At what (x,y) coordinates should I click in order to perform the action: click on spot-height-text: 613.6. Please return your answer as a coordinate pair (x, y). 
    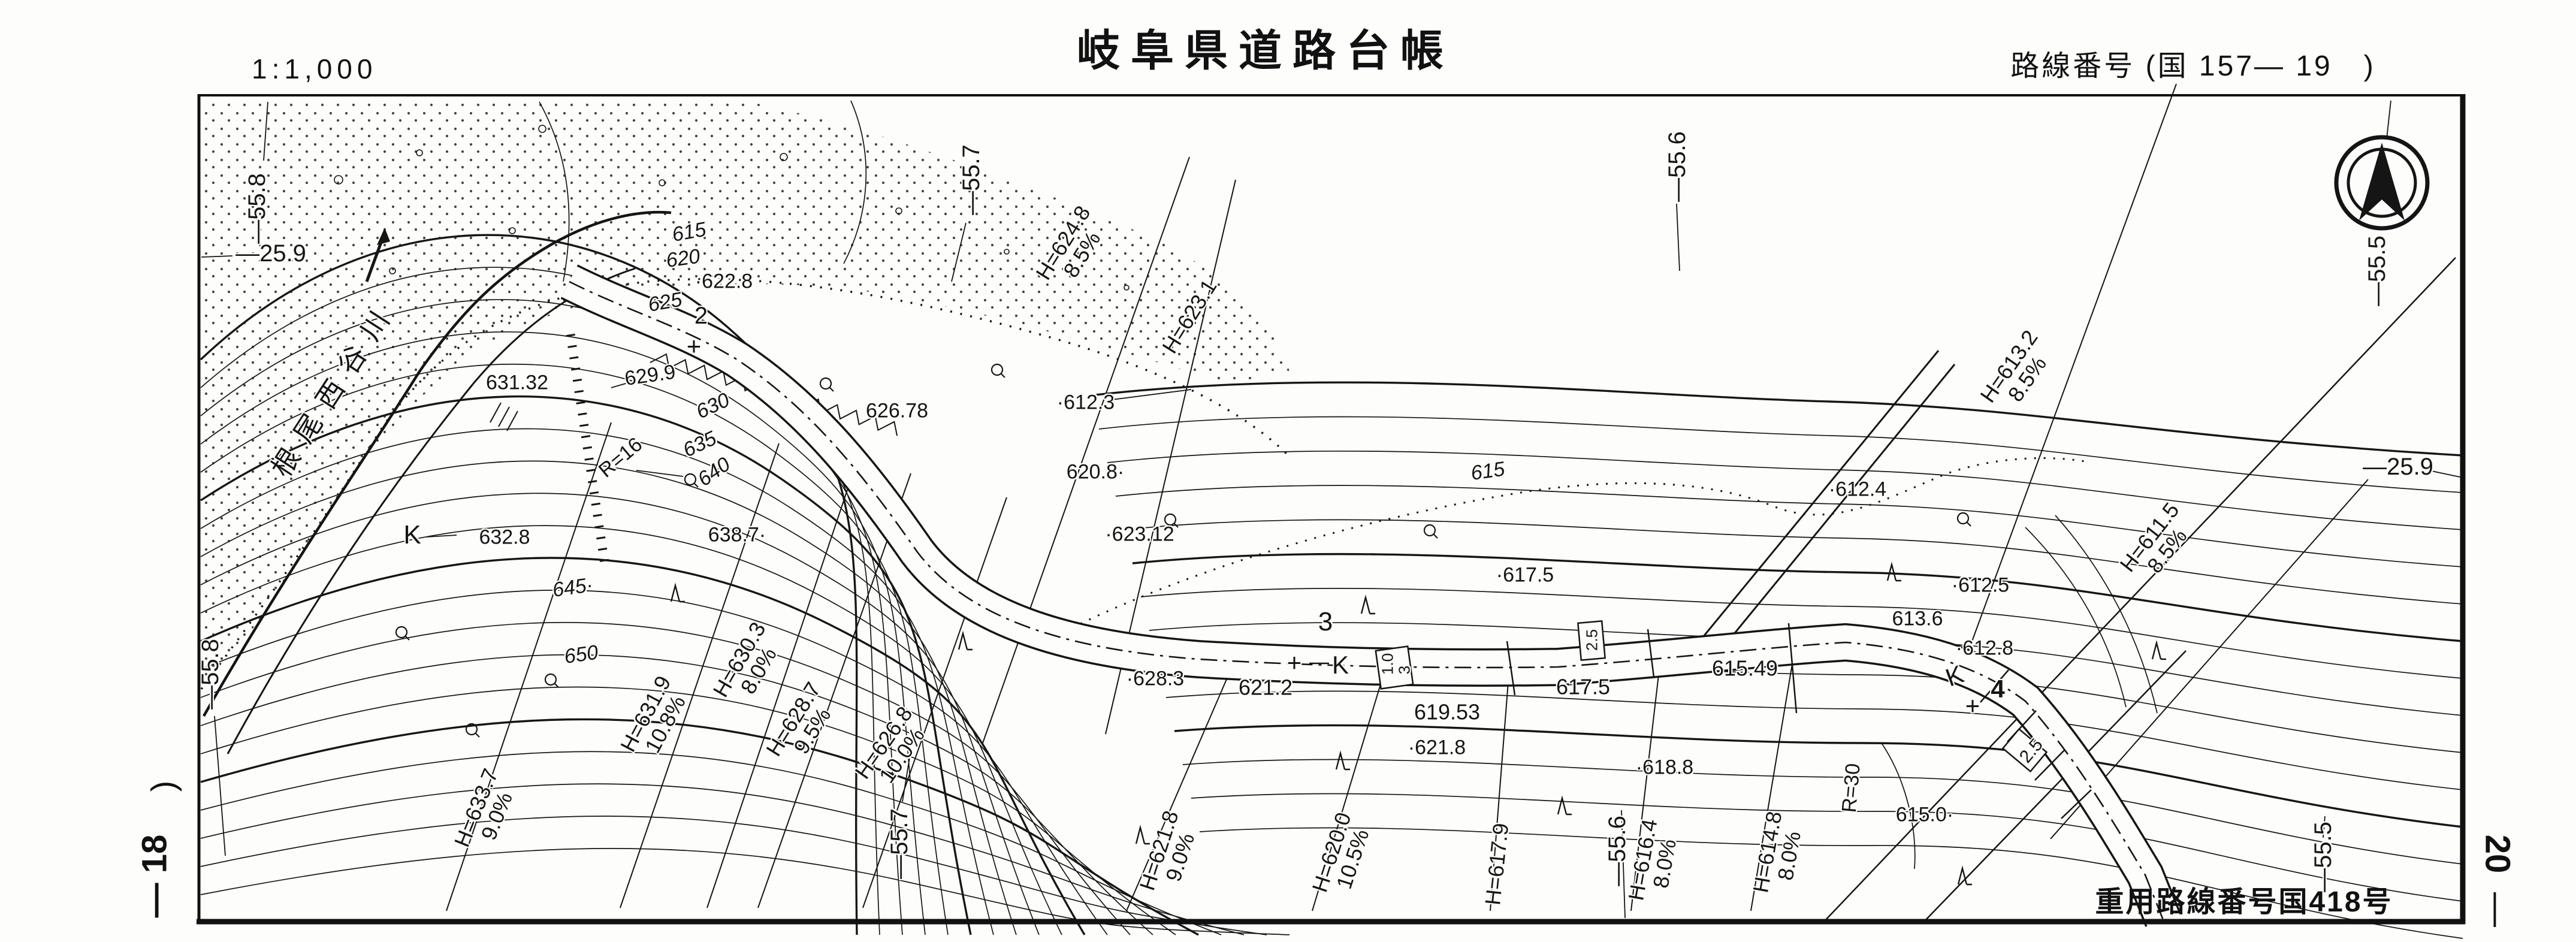
    Looking at the image, I should click on (1918, 618).